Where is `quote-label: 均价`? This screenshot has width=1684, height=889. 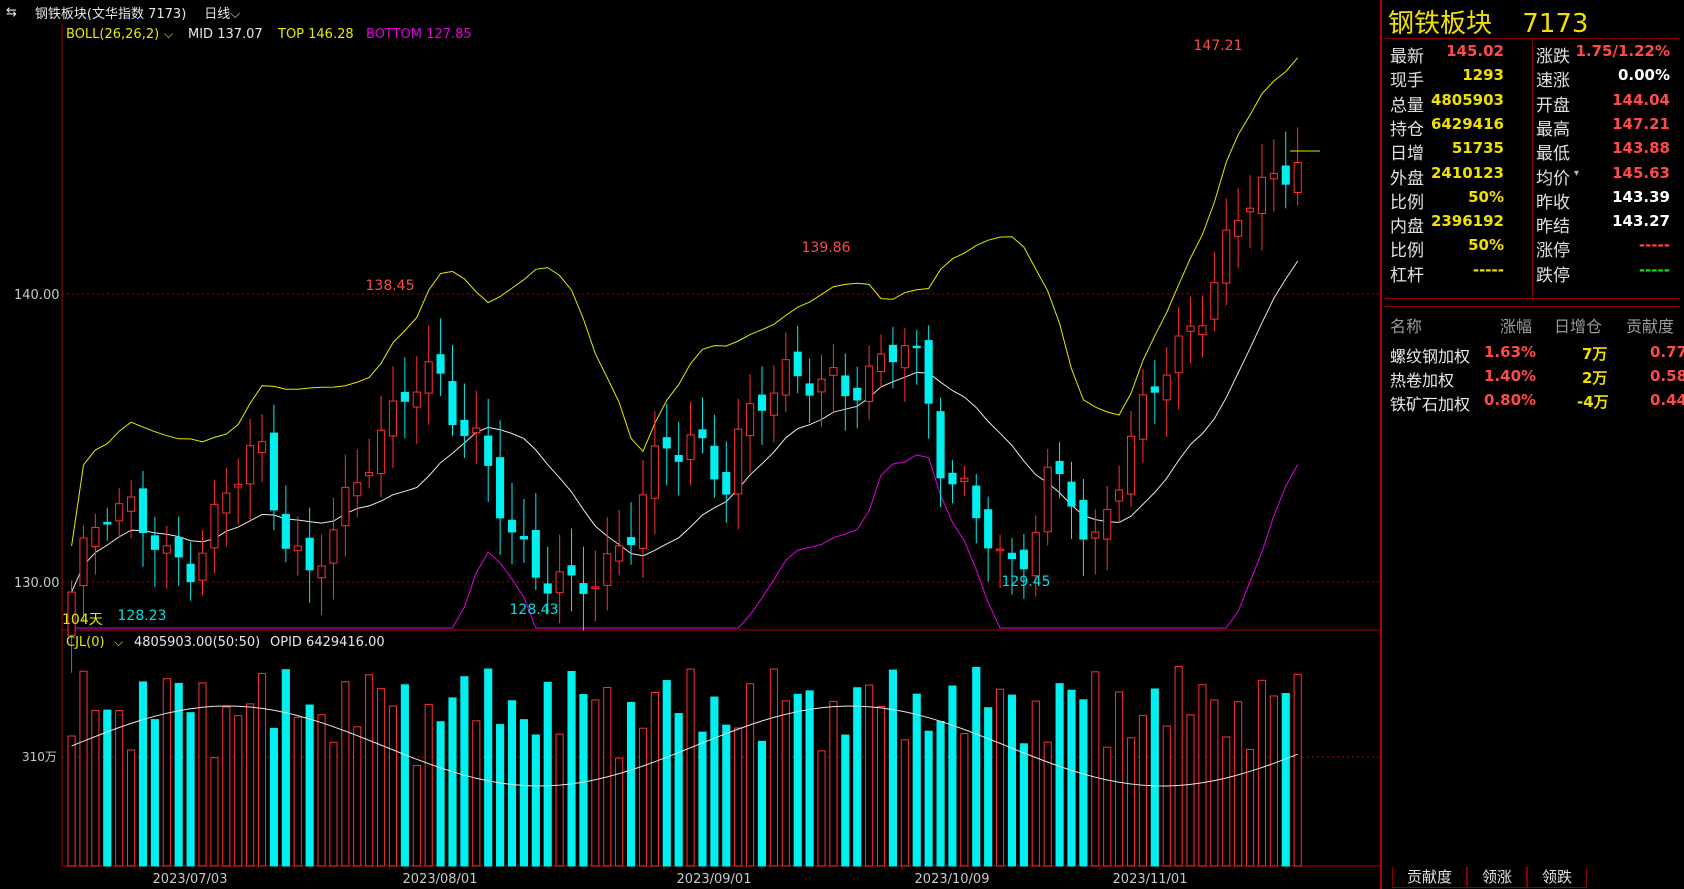
quote-label: 均价 is located at coordinates (1553, 178).